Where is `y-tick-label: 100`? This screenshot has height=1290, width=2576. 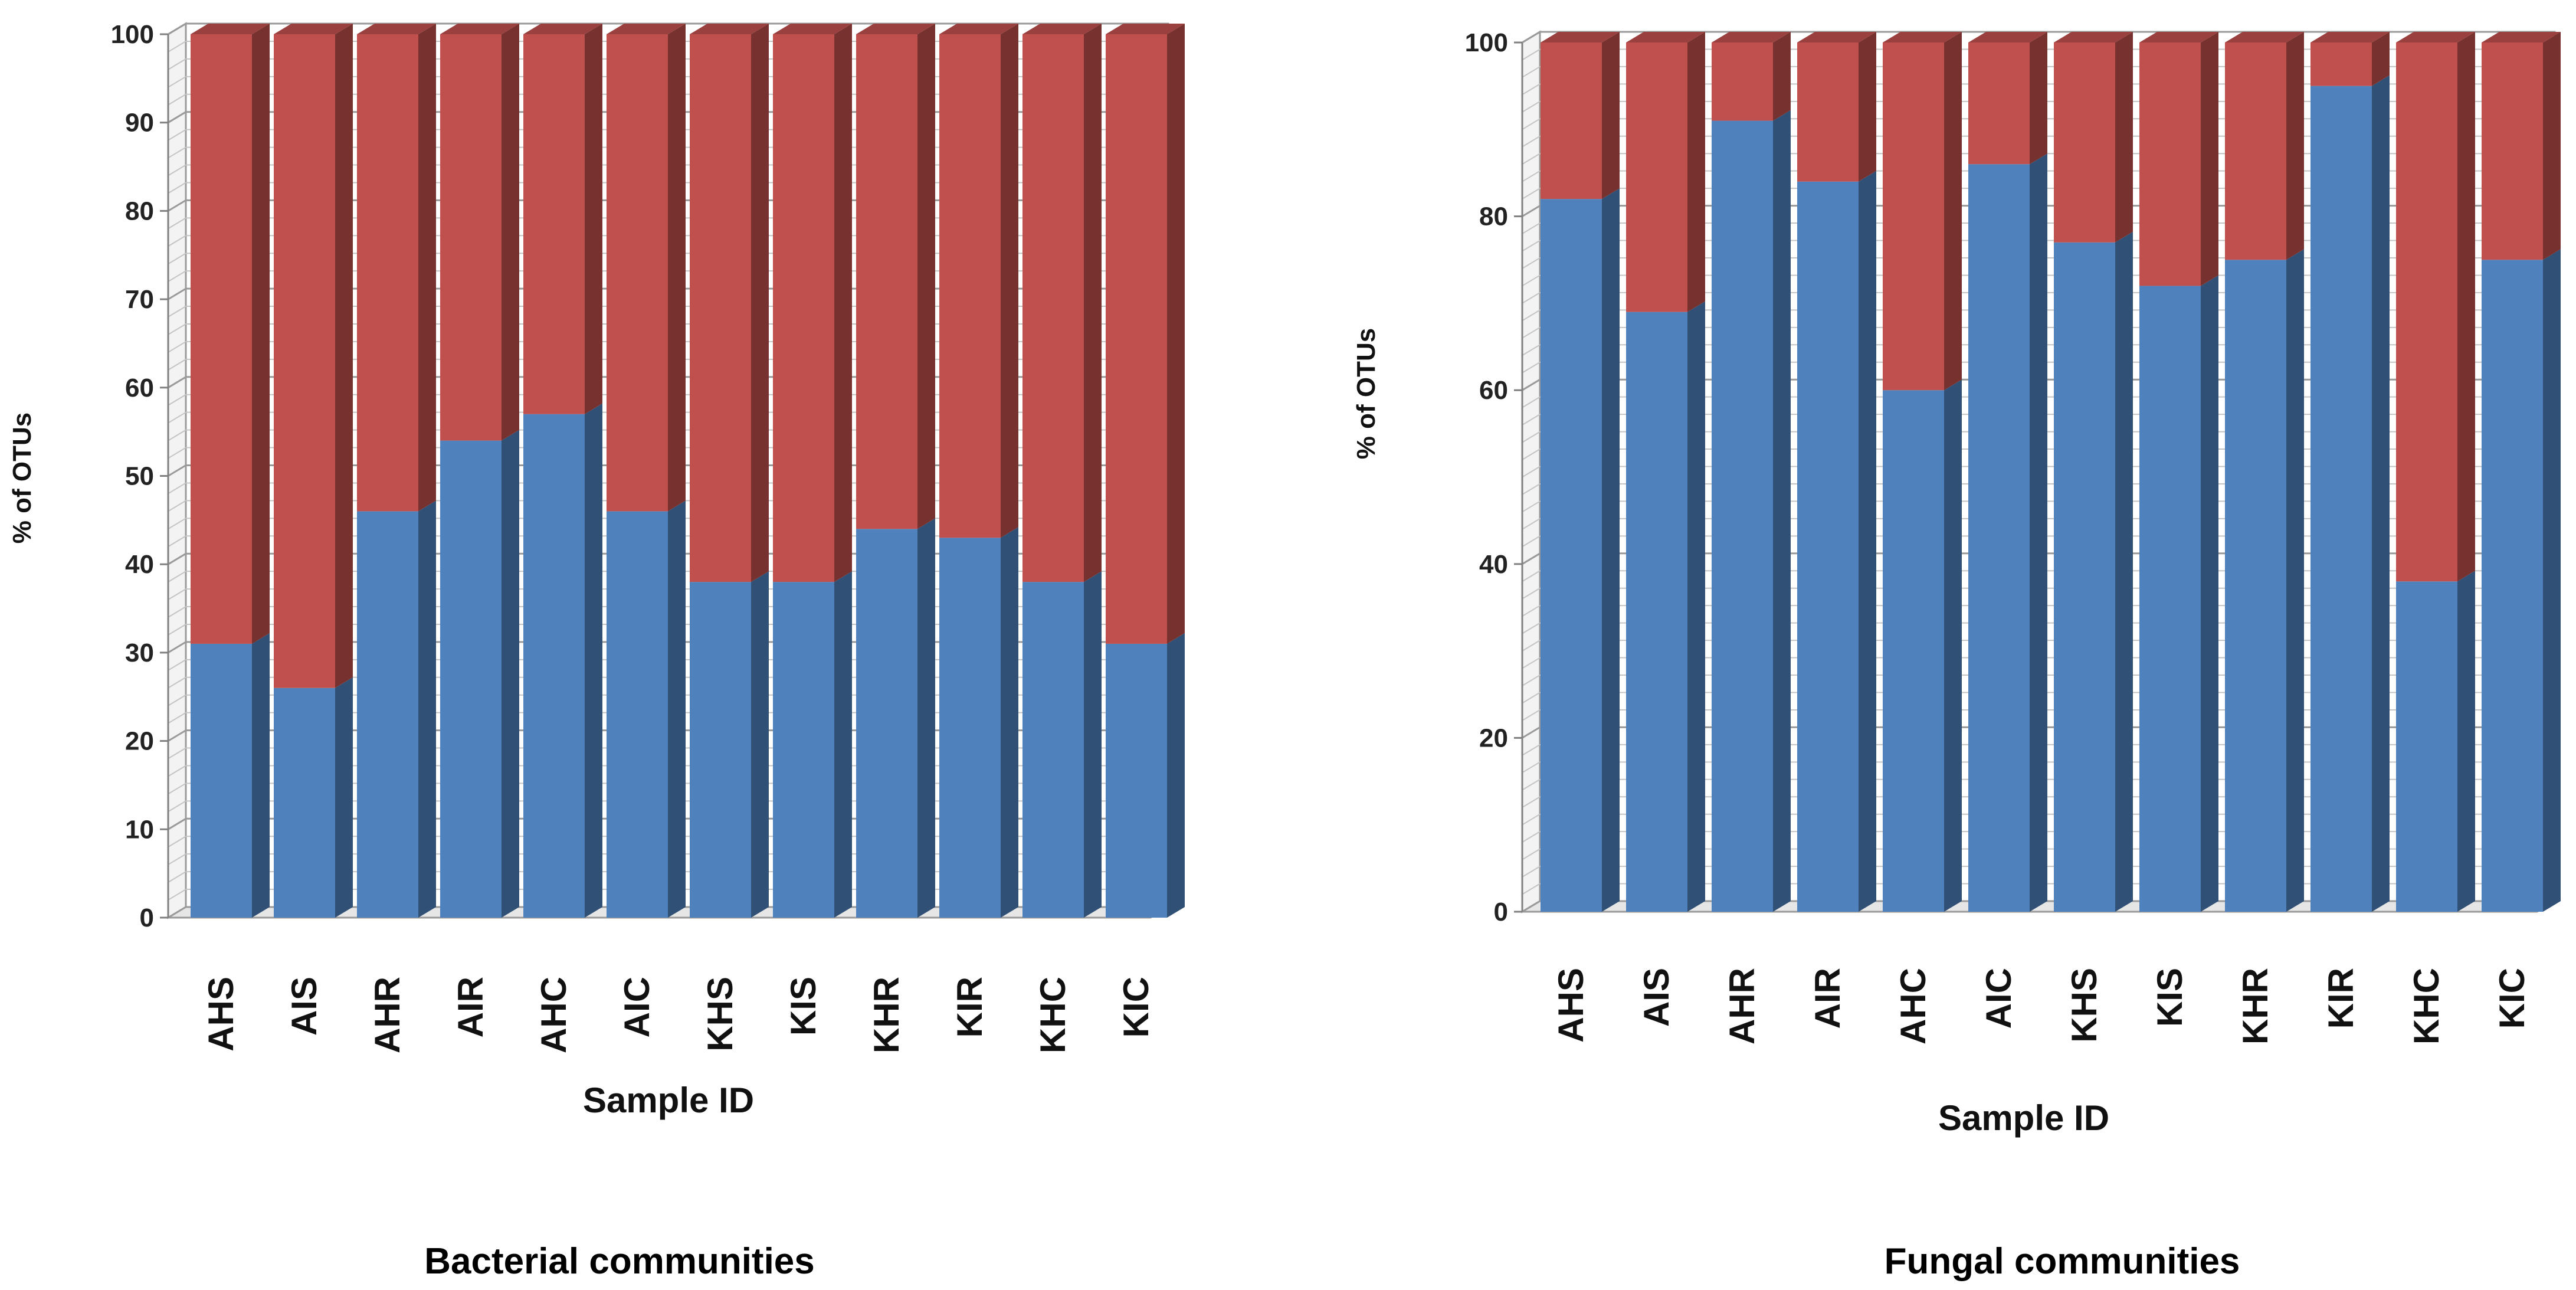
y-tick-label: 100 is located at coordinates (132, 34).